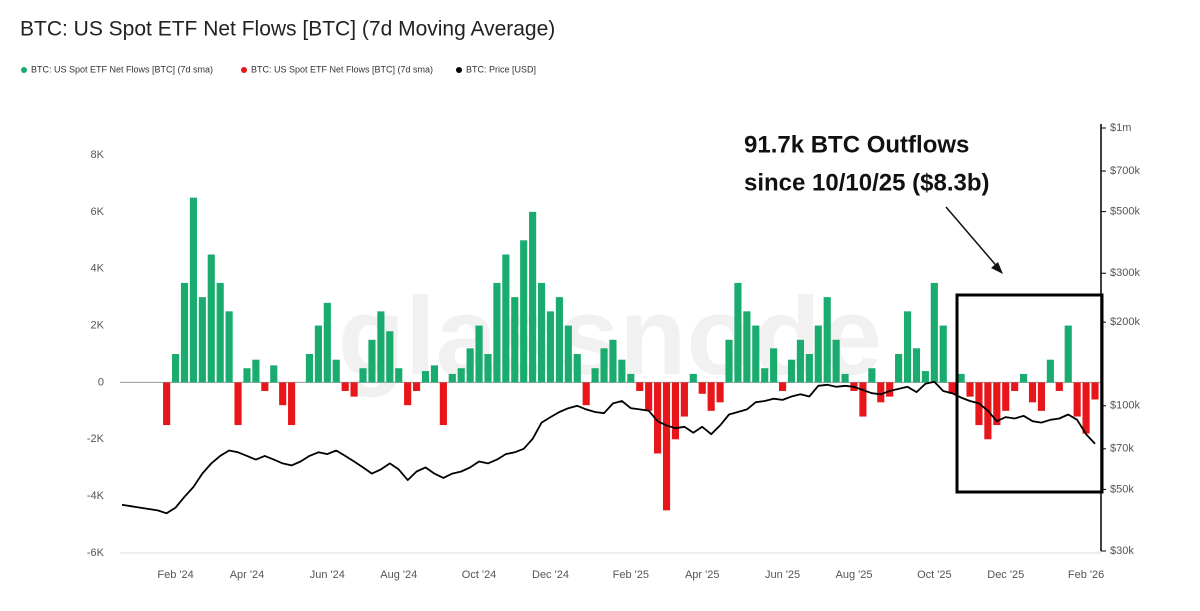  What do you see at coordinates (327, 575) in the screenshot?
I see `x-tick-label: Jun '24` at bounding box center [327, 575].